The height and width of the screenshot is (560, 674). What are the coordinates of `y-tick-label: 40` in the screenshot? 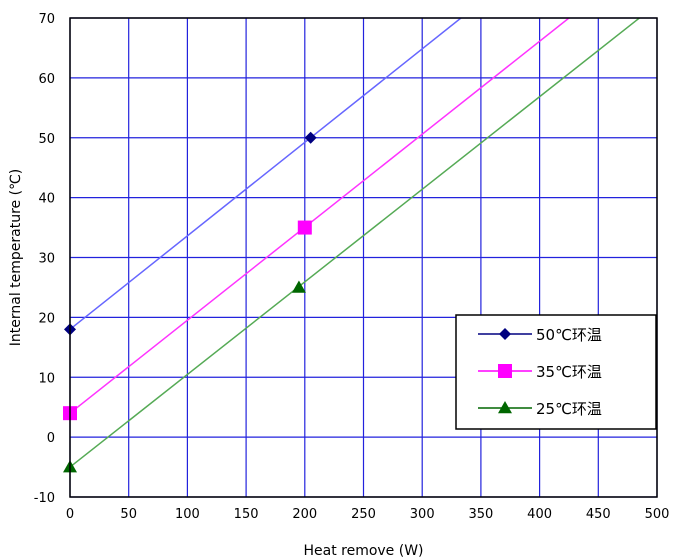 It's located at (46, 199).